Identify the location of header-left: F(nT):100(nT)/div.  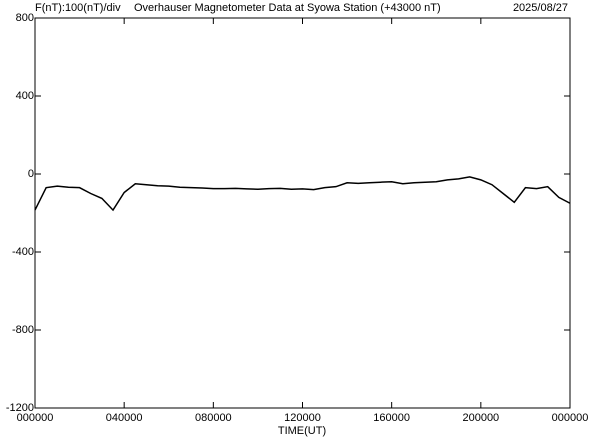
(78, 8).